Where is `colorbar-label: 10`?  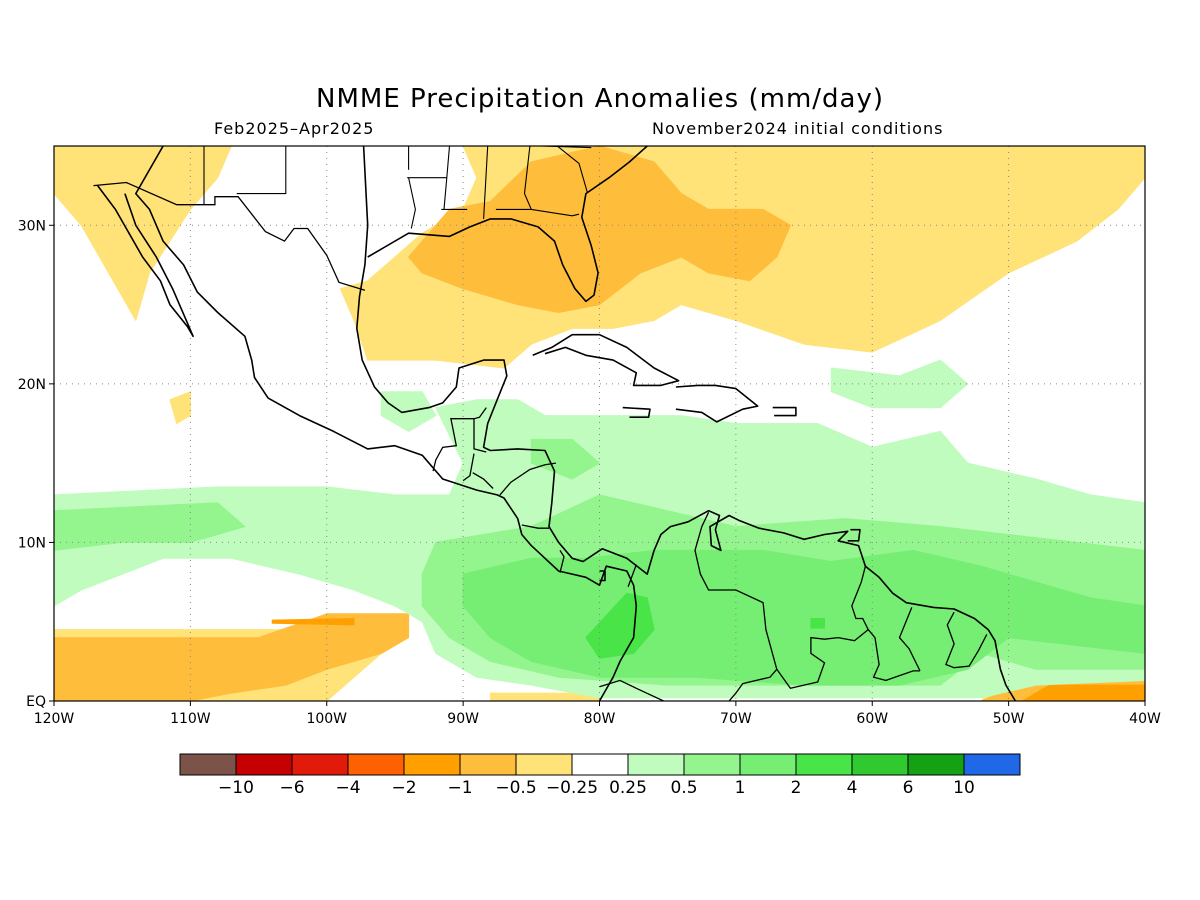
colorbar-label: 10 is located at coordinates (964, 788).